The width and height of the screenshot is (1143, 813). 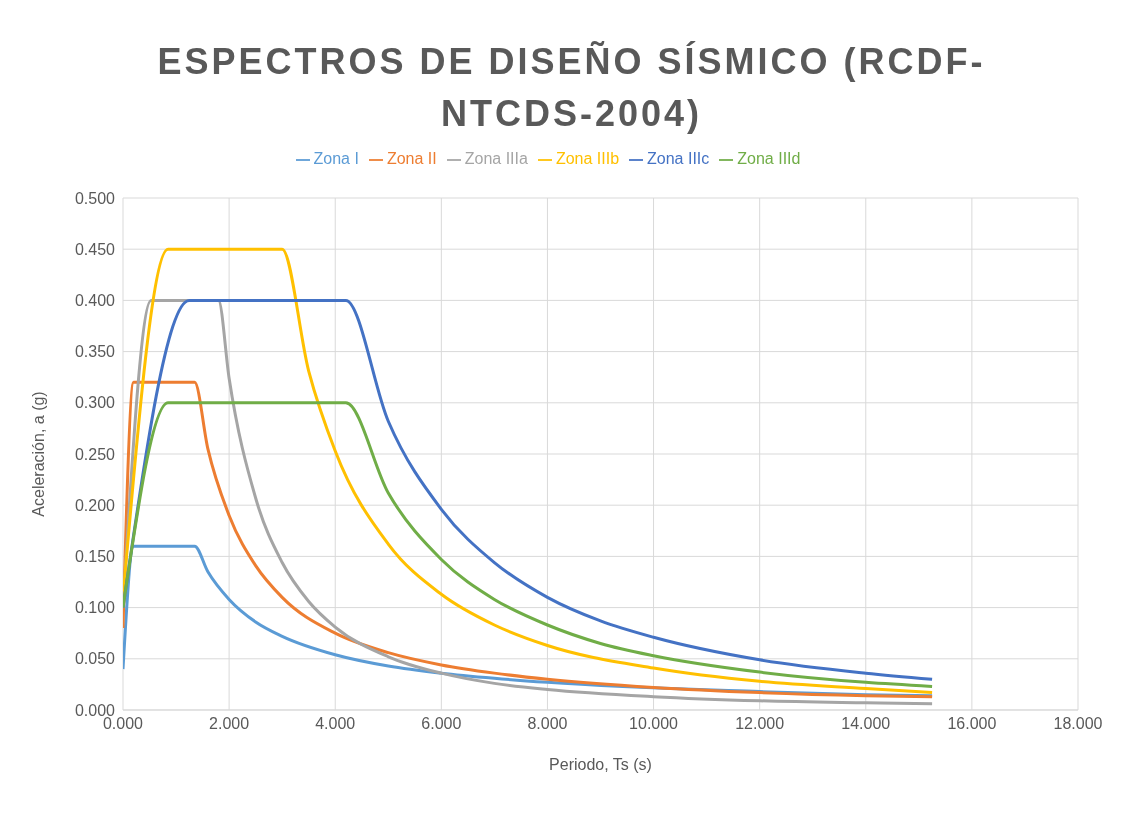 What do you see at coordinates (769, 158) in the screenshot?
I see `legend-label: Zona IIId` at bounding box center [769, 158].